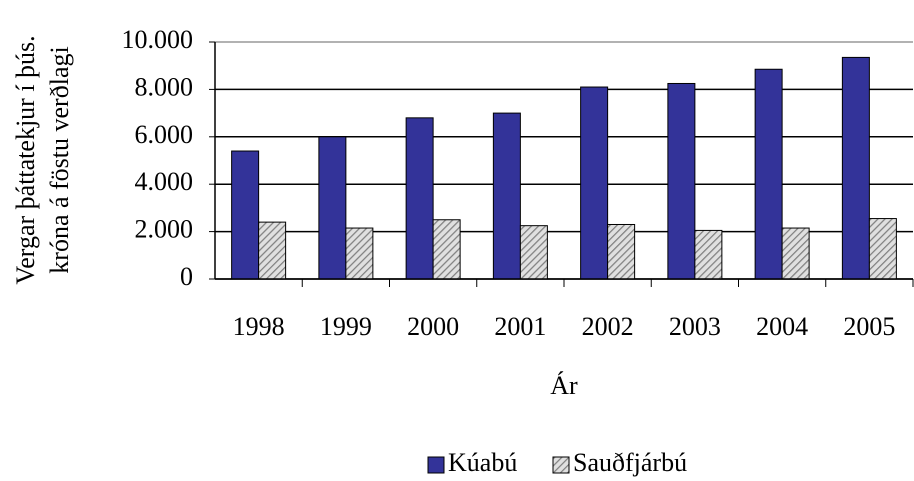 The width and height of the screenshot is (914, 481). I want to click on legend-label: Sauðfjárbú, so click(630, 462).